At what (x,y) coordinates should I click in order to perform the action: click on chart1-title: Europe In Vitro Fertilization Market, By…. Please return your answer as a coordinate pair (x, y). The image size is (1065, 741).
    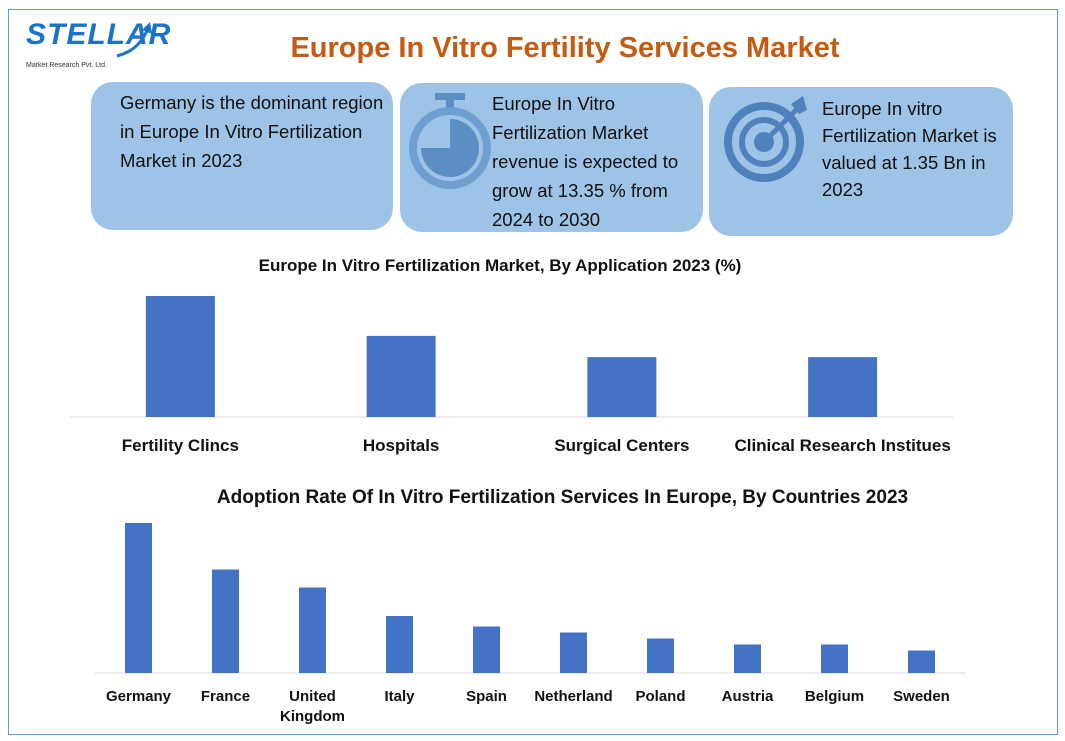
    Looking at the image, I should click on (500, 265).